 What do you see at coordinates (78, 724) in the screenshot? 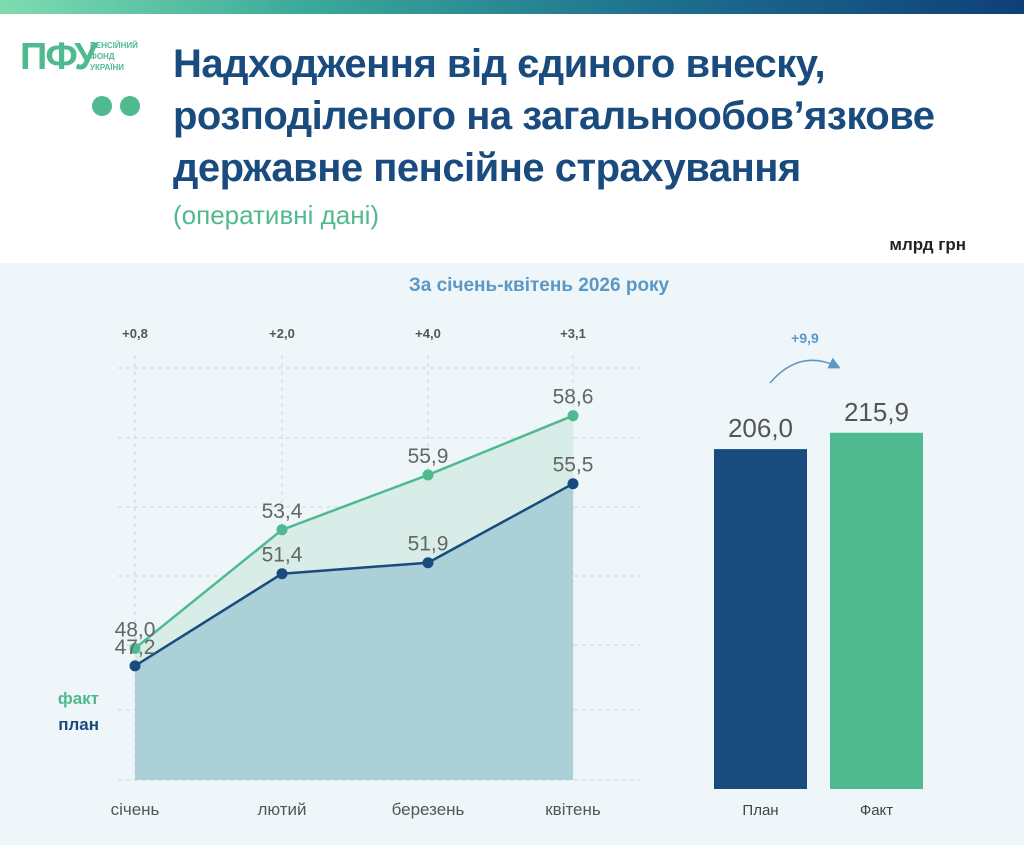
I see `legend-plan: план` at bounding box center [78, 724].